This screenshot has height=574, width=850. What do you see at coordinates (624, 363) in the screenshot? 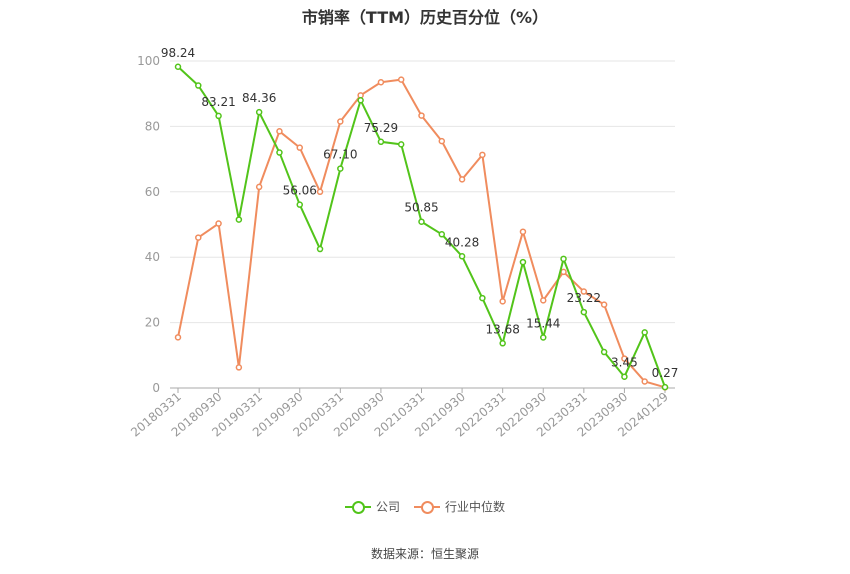
I see `data-label-company: 3.45` at bounding box center [624, 363].